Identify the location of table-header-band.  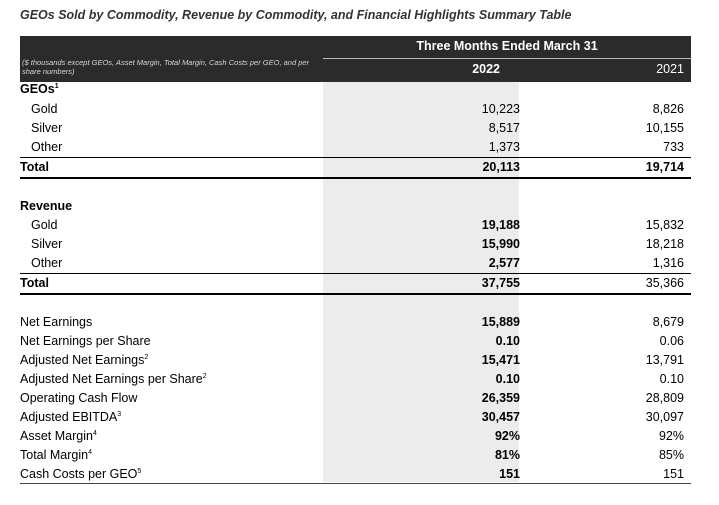
(355, 59).